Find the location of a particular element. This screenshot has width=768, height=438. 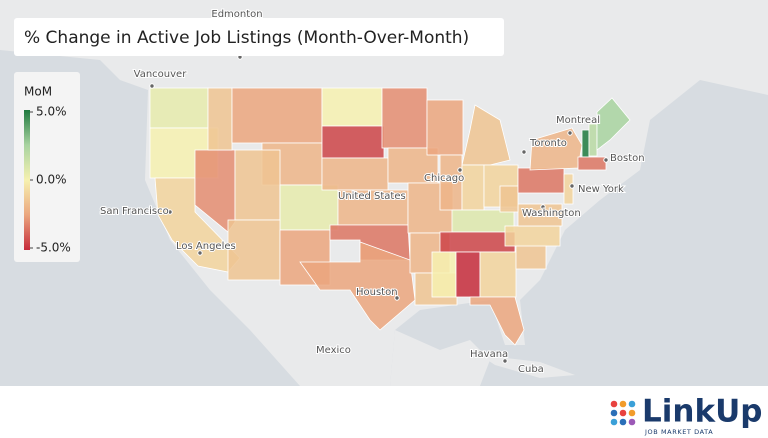

logo-name: LinkUp is located at coordinates (702, 412).